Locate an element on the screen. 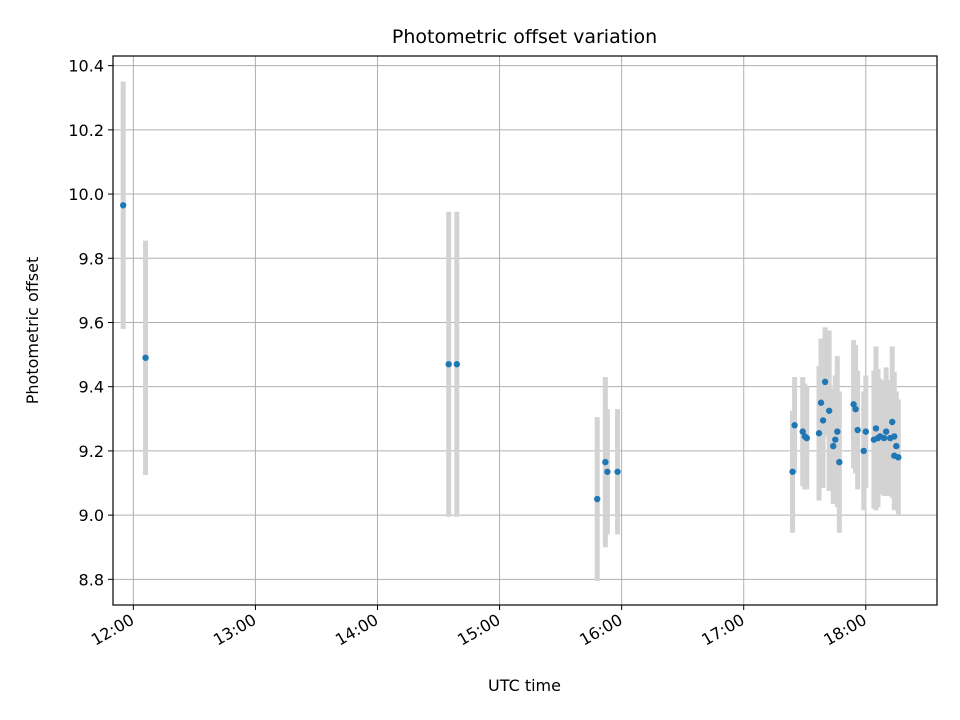 The image size is (960, 720). y-tick-label: 9.8 is located at coordinates (91, 258).